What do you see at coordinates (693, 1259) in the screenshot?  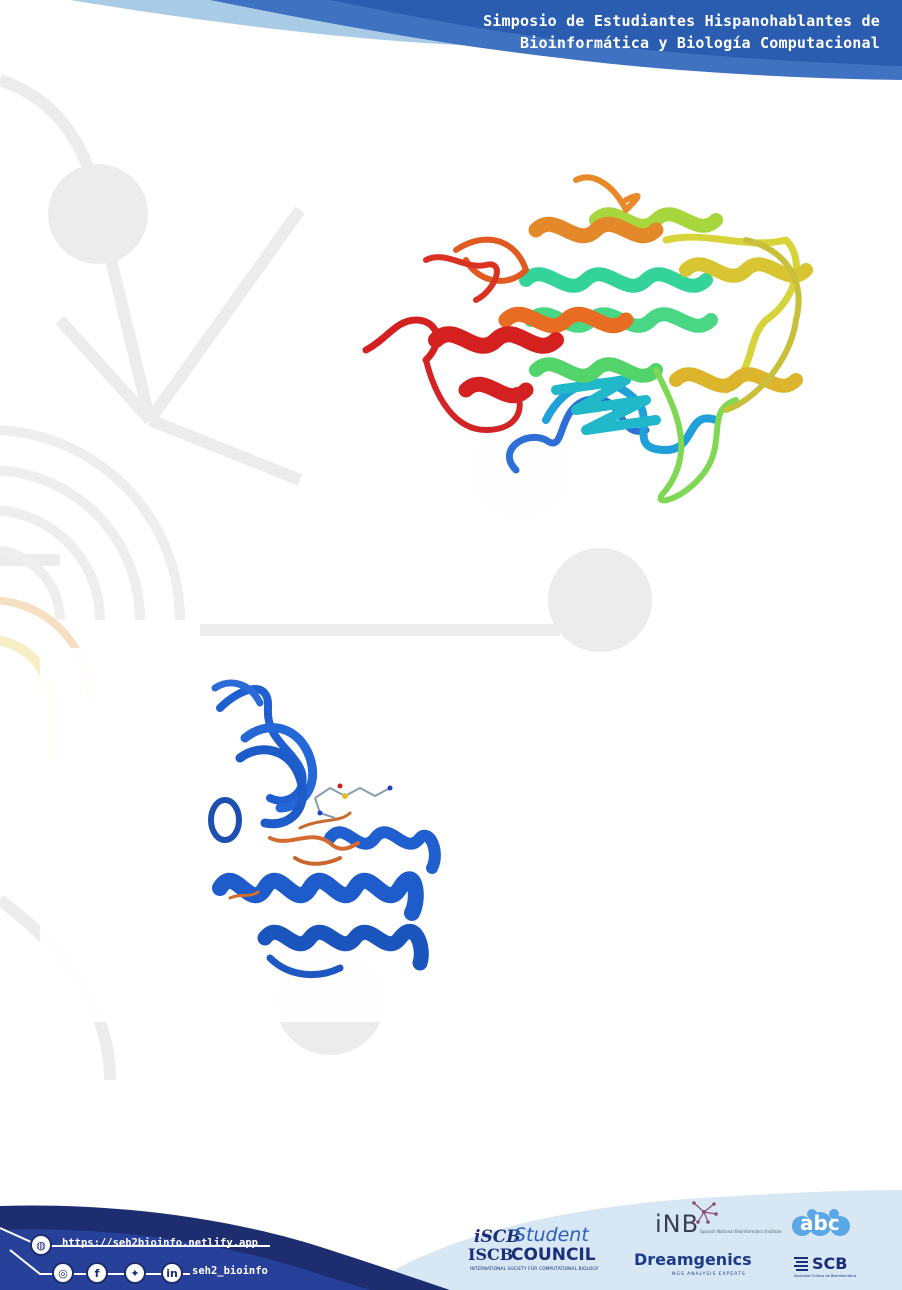 I see `dreamgenics-logo: Dreamgenics` at bounding box center [693, 1259].